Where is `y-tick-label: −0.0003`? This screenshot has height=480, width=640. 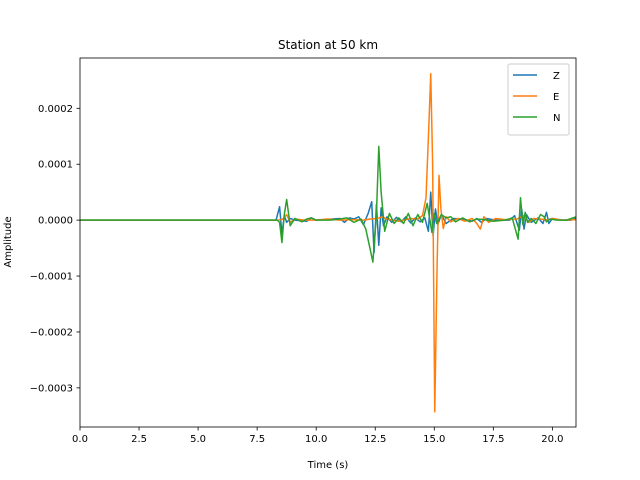 y-tick-label: −0.0003 is located at coordinates (51, 388).